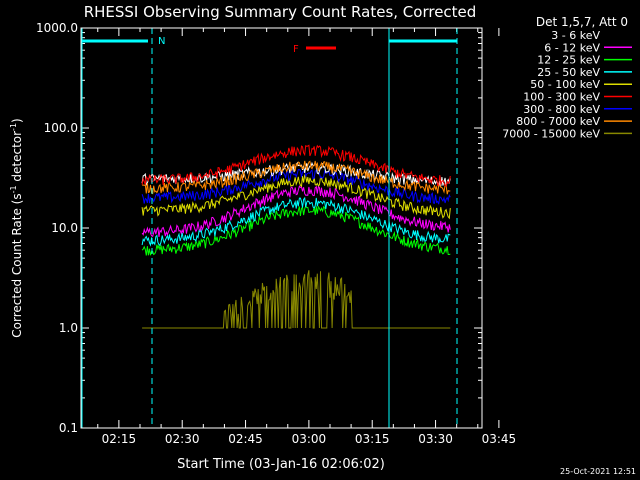  I want to click on footer-date: 25-Oct-2021 12:51, so click(598, 471).